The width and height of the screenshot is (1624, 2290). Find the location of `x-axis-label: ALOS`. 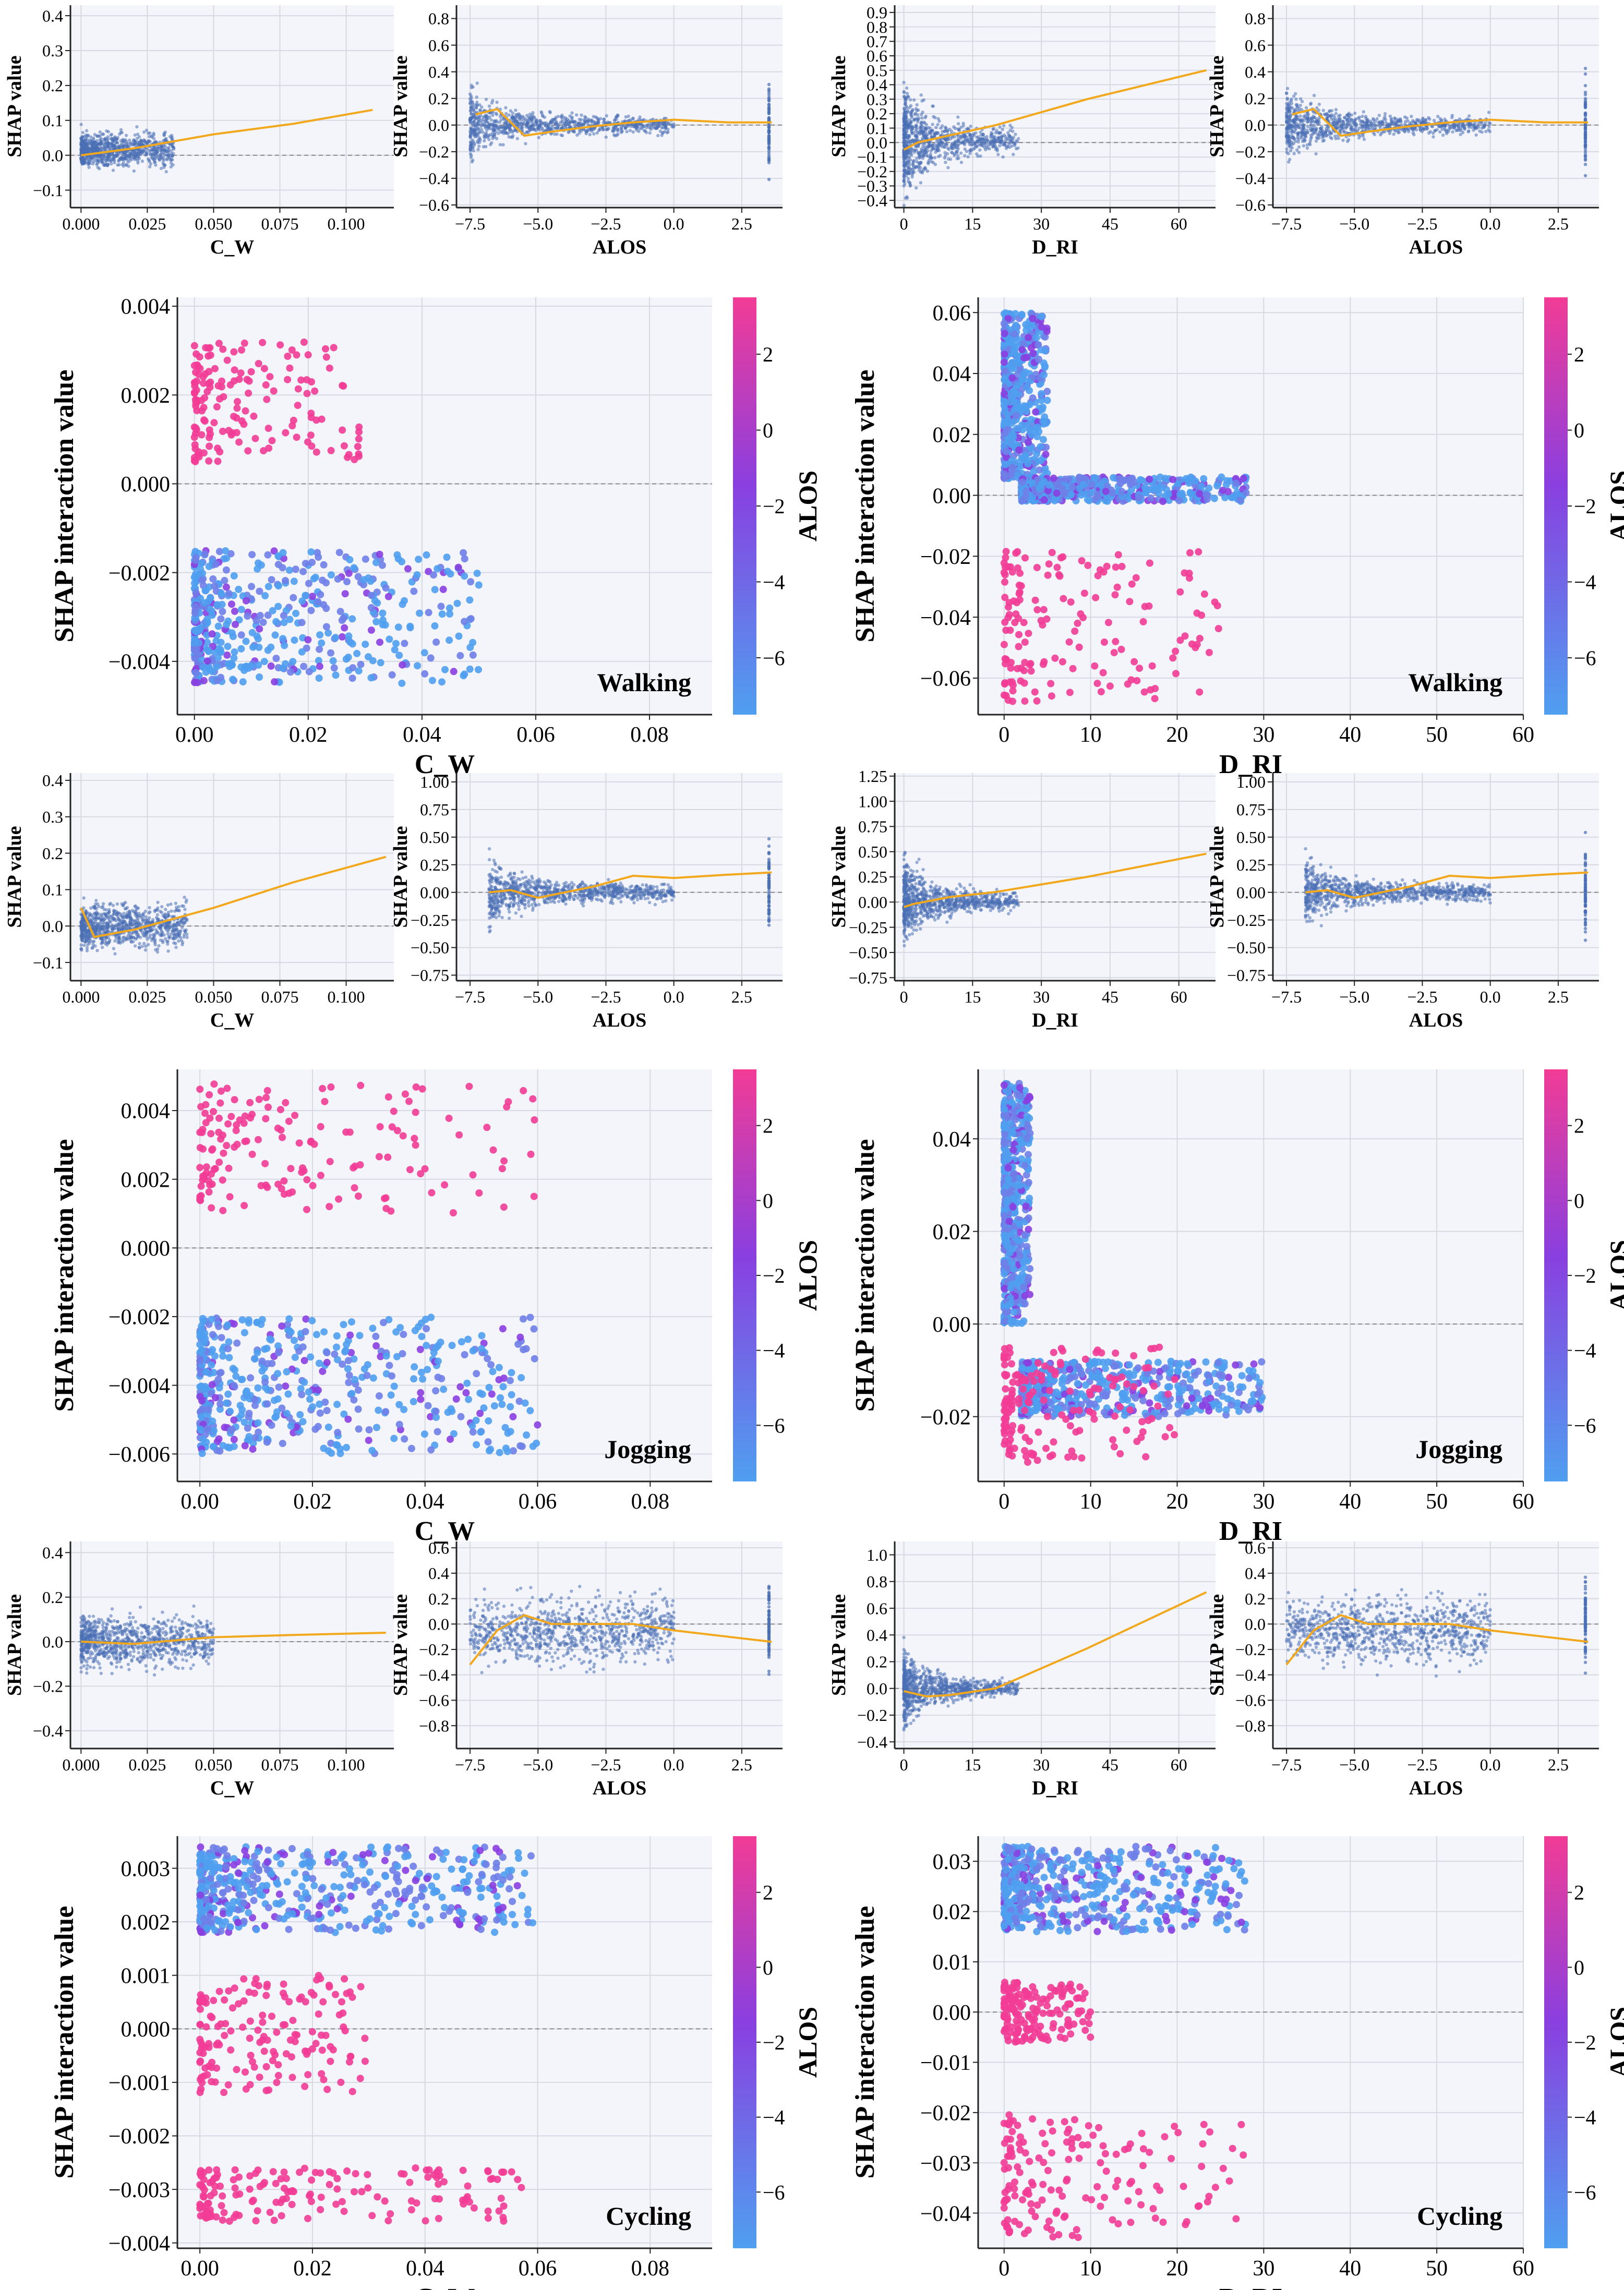

x-axis-label: ALOS is located at coordinates (619, 247).